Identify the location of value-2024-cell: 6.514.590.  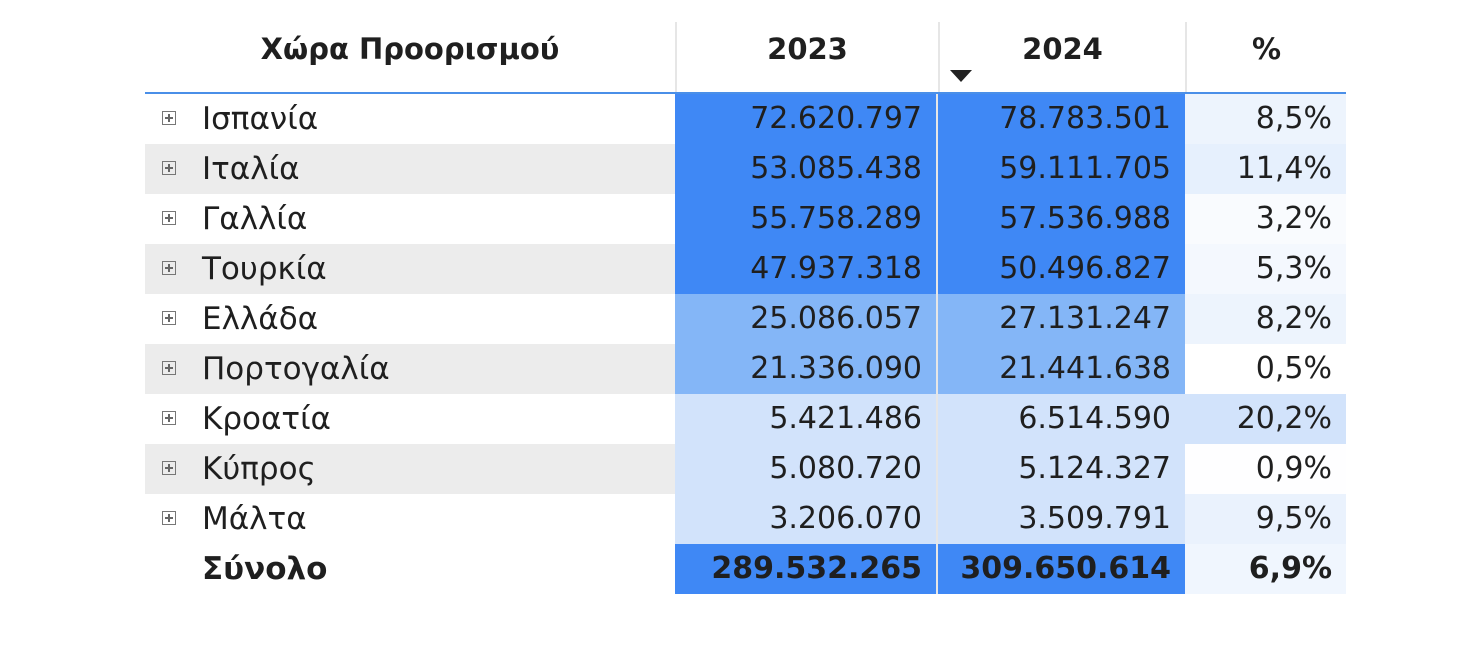
(1061, 419).